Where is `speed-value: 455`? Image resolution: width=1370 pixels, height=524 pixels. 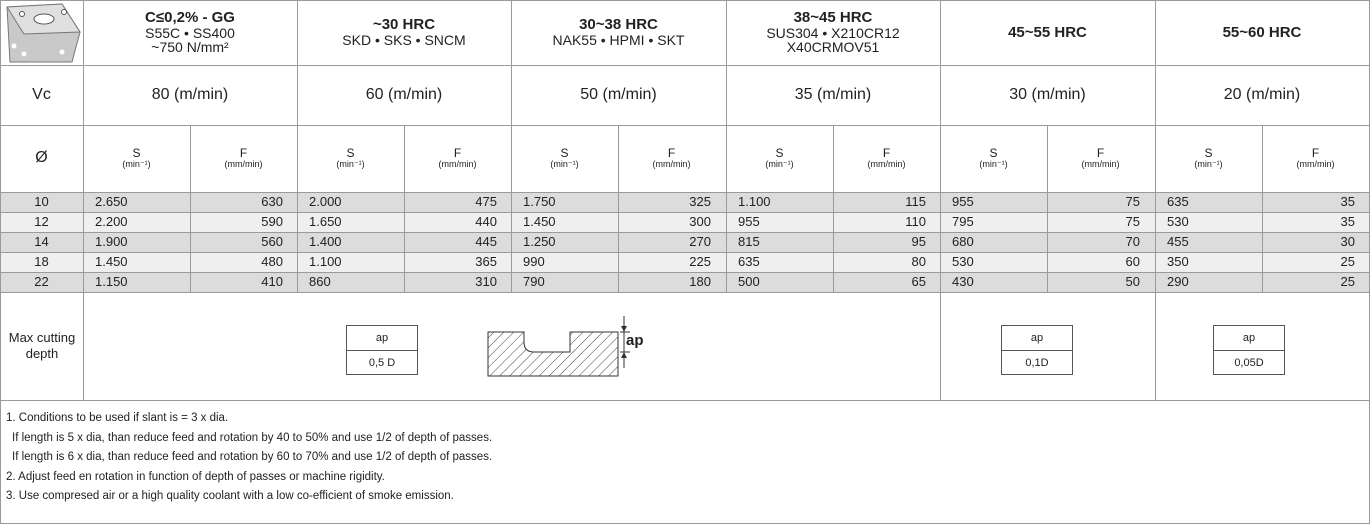 speed-value: 455 is located at coordinates (1178, 241).